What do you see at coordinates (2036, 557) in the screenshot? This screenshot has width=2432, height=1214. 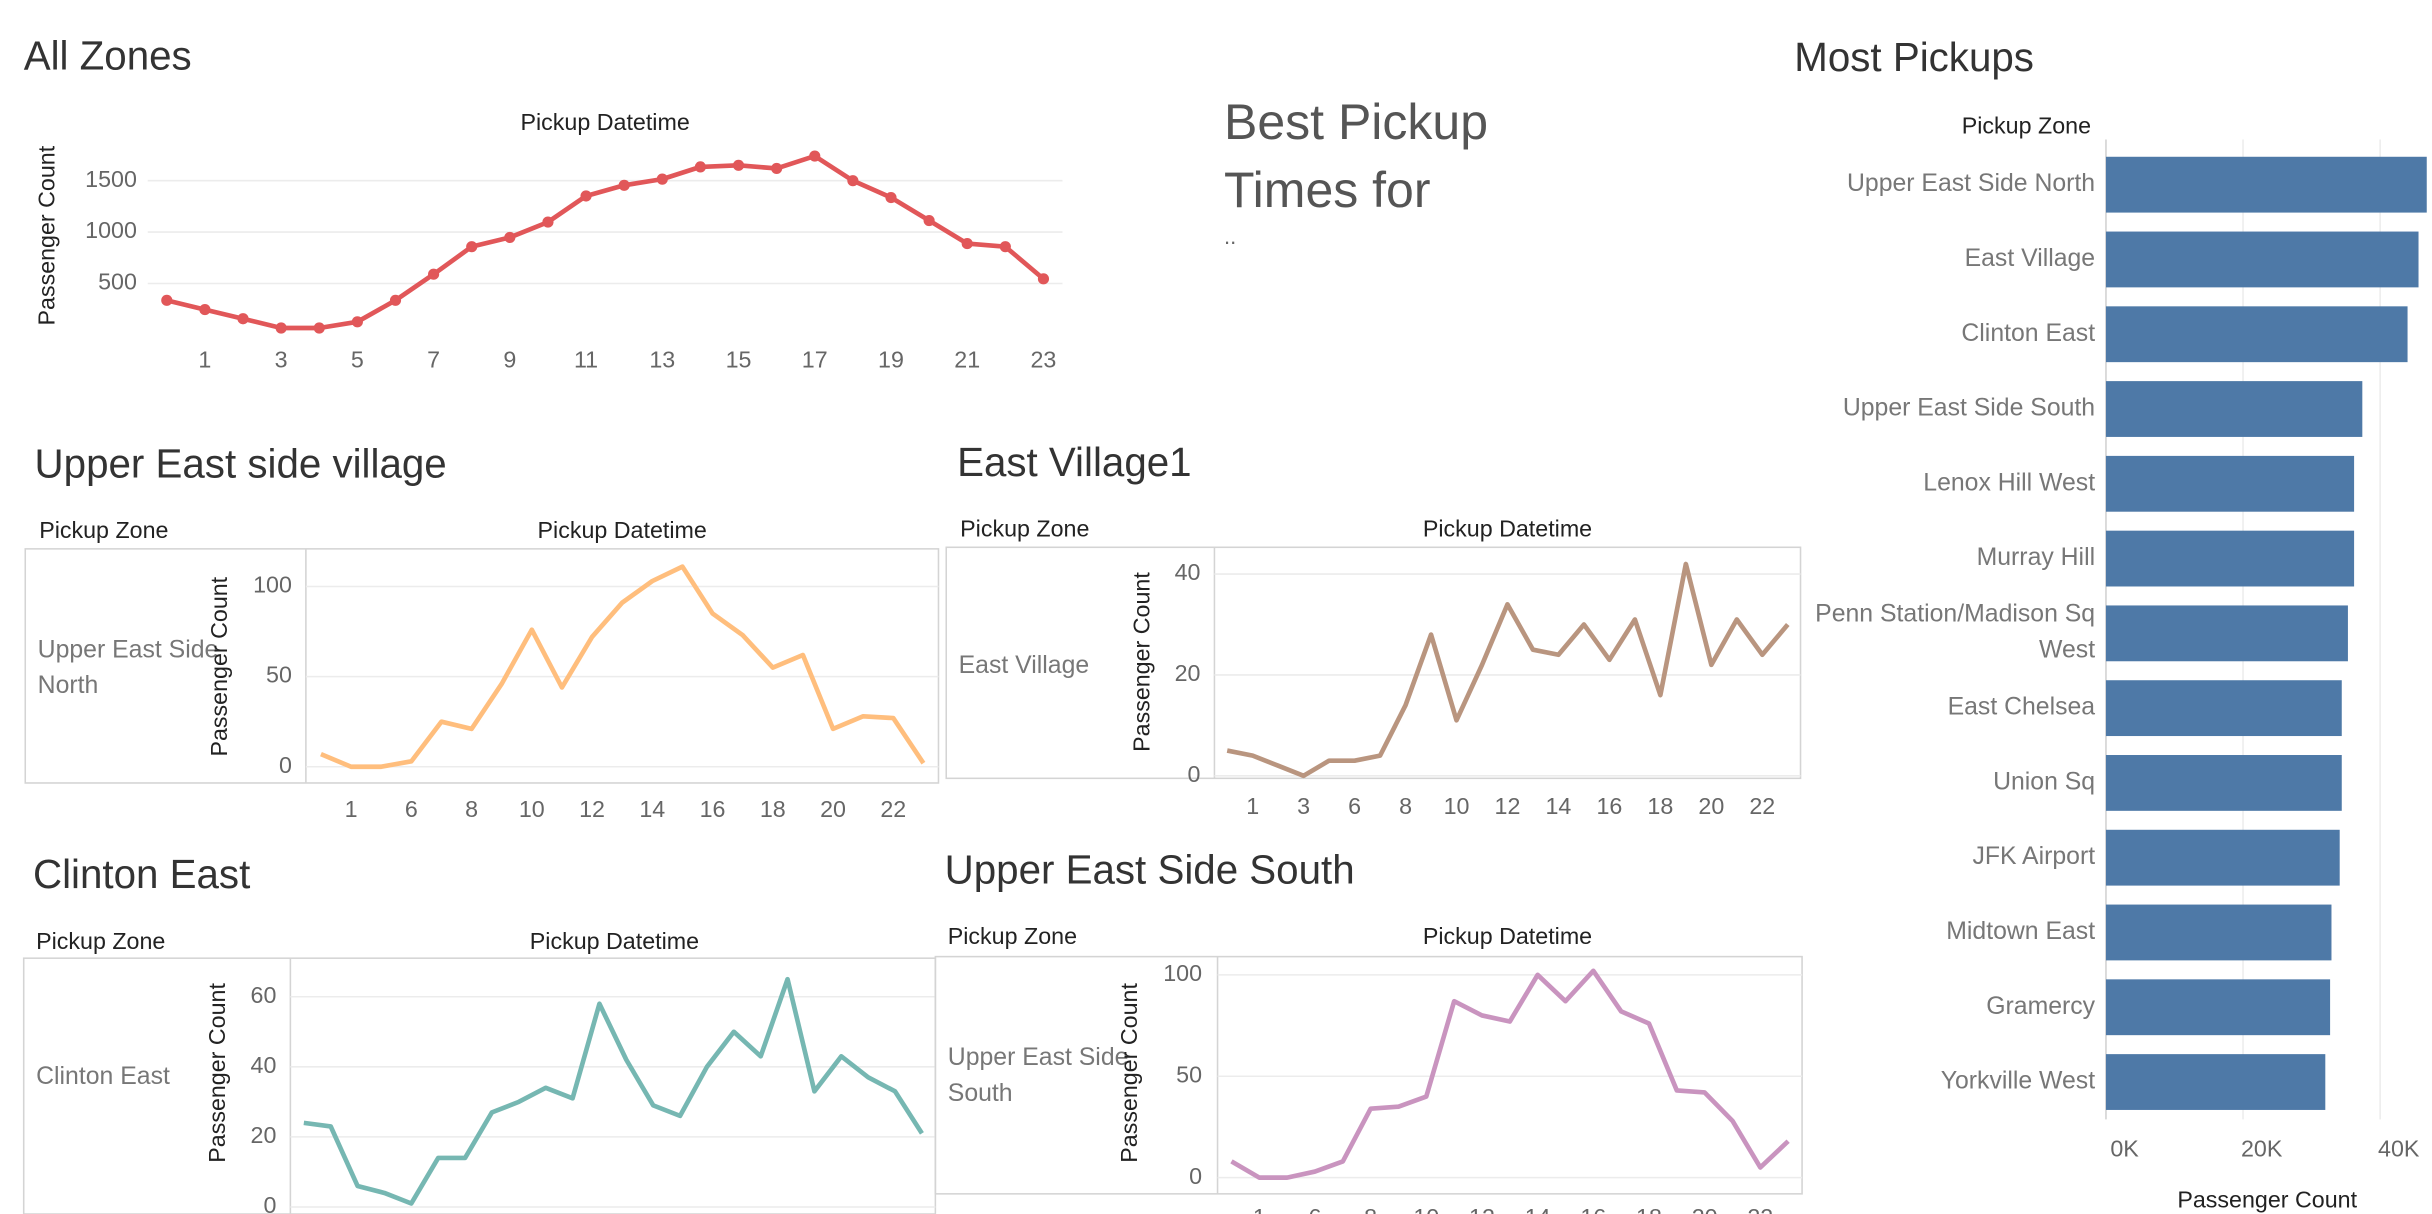 I see `y-tick-label: Murray Hill` at bounding box center [2036, 557].